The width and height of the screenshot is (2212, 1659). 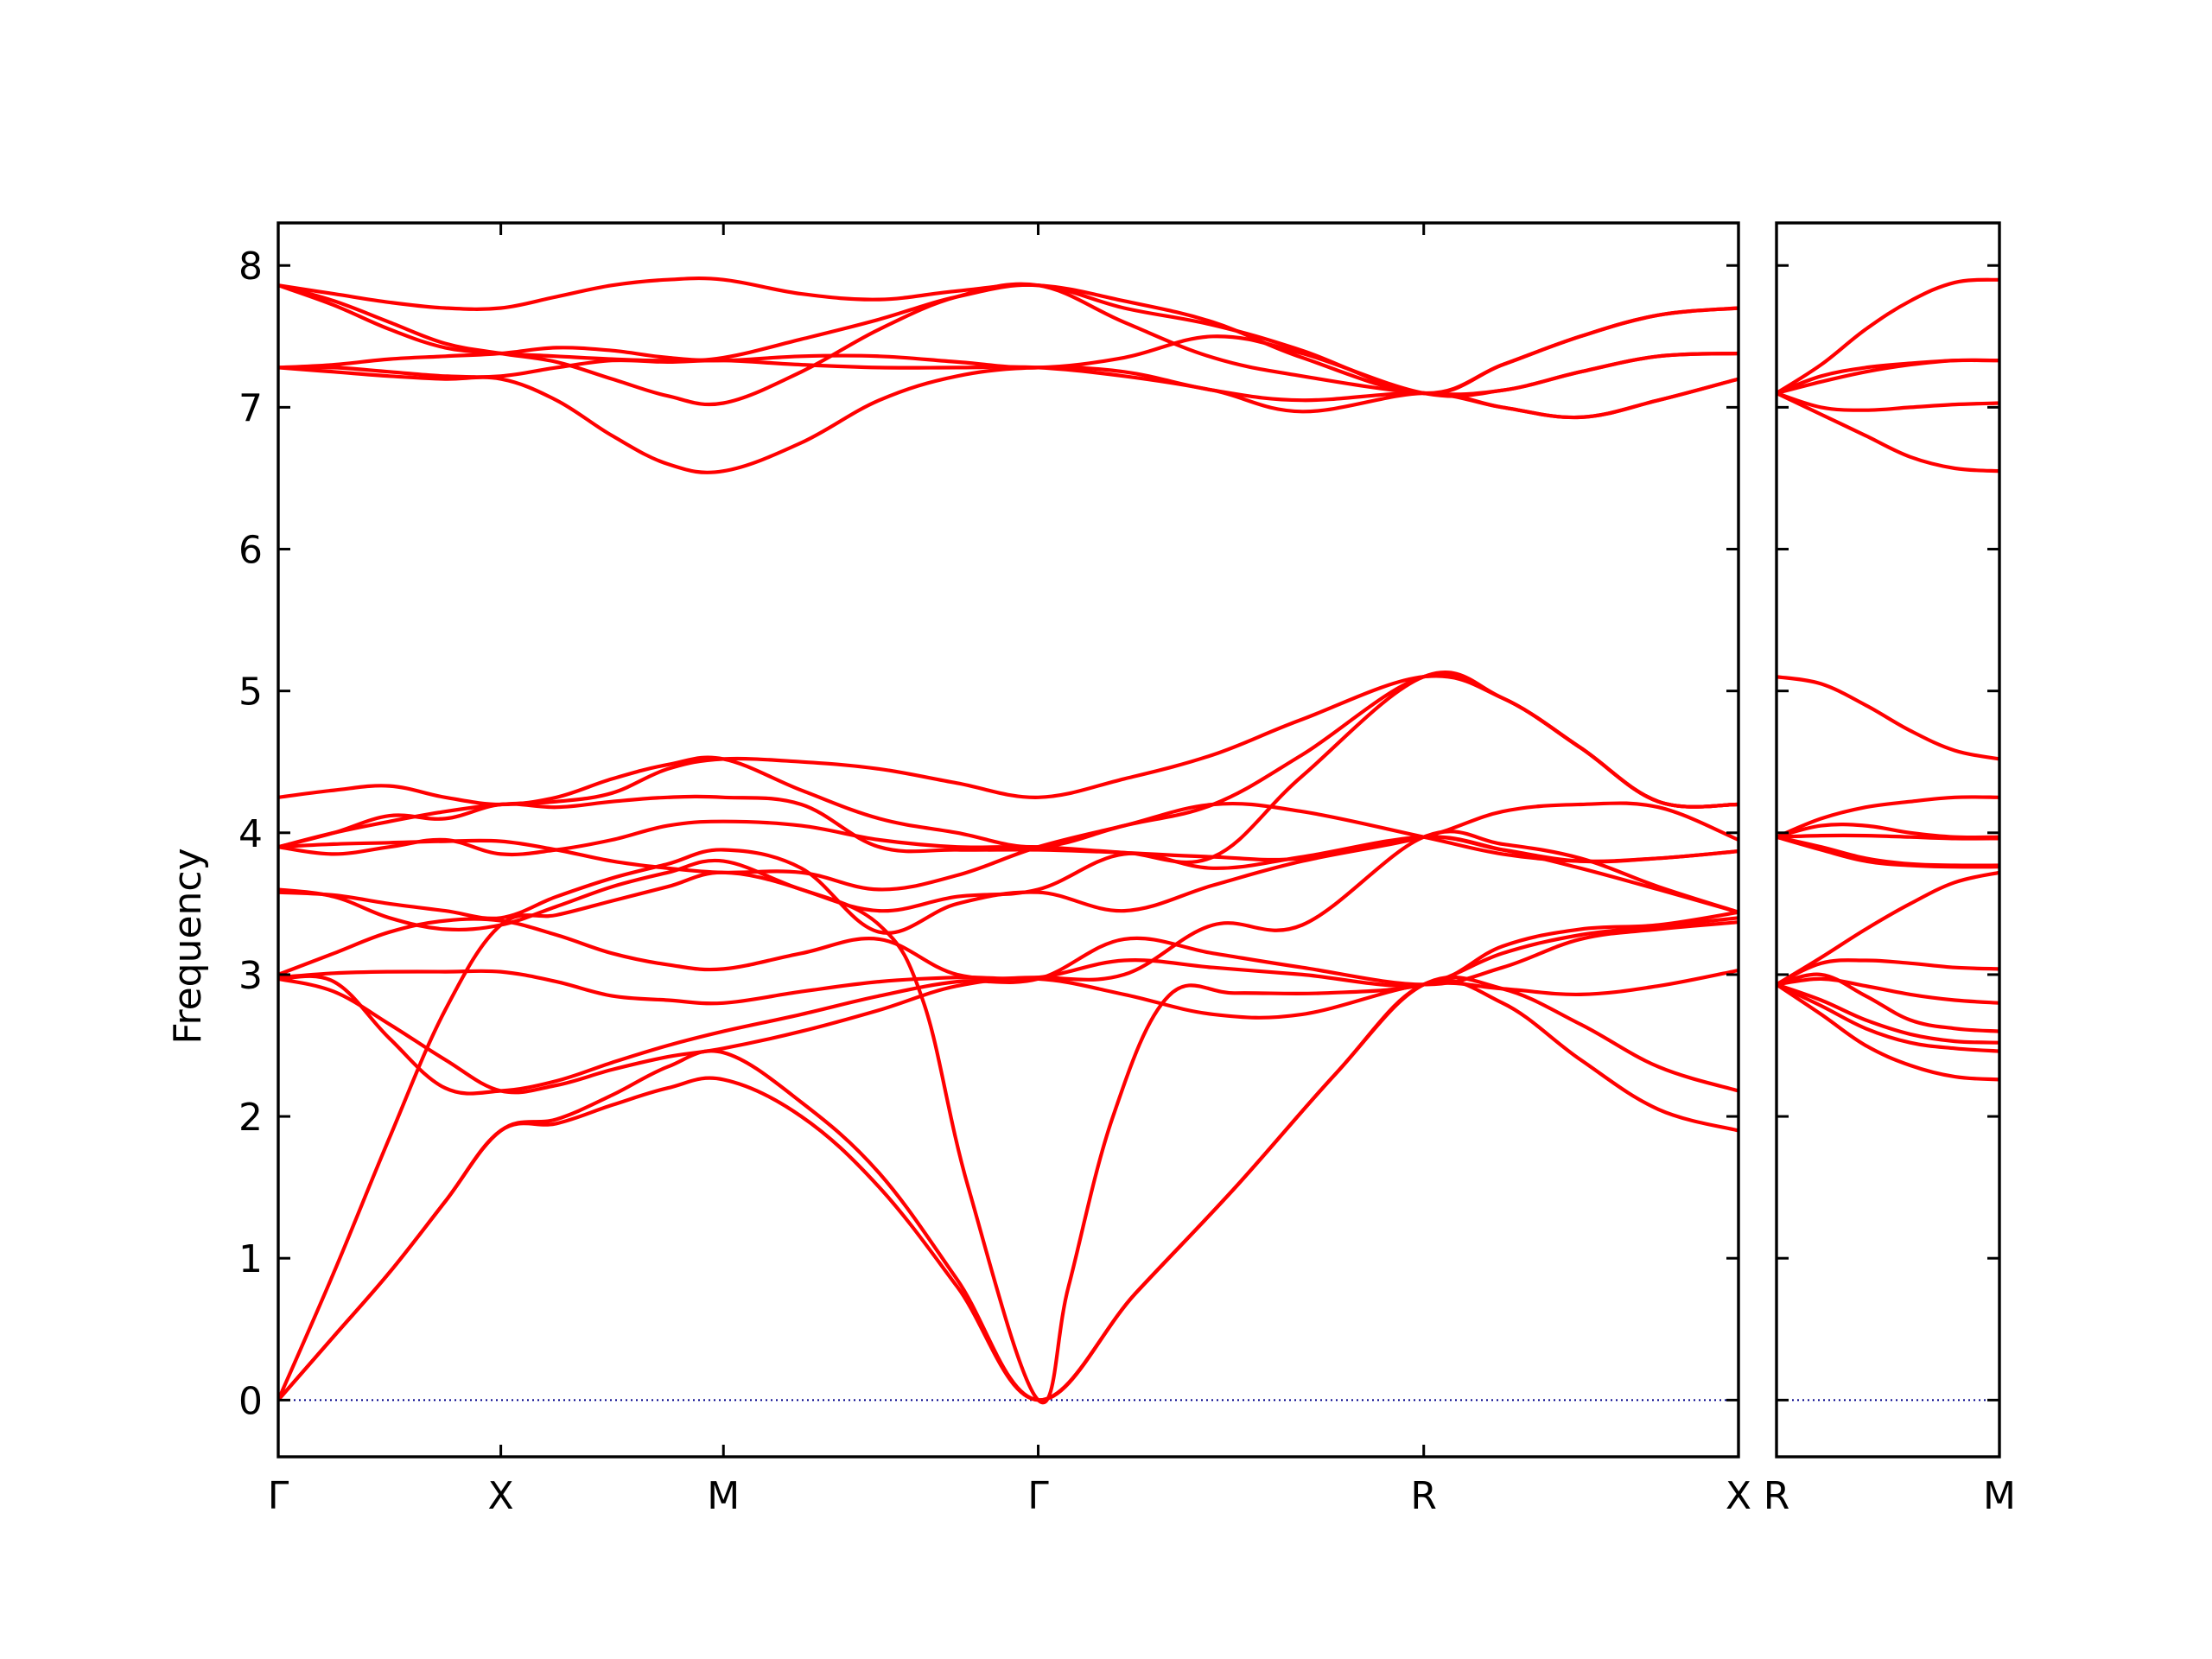 What do you see at coordinates (188, 946) in the screenshot?
I see `y-axis-label: Frequency` at bounding box center [188, 946].